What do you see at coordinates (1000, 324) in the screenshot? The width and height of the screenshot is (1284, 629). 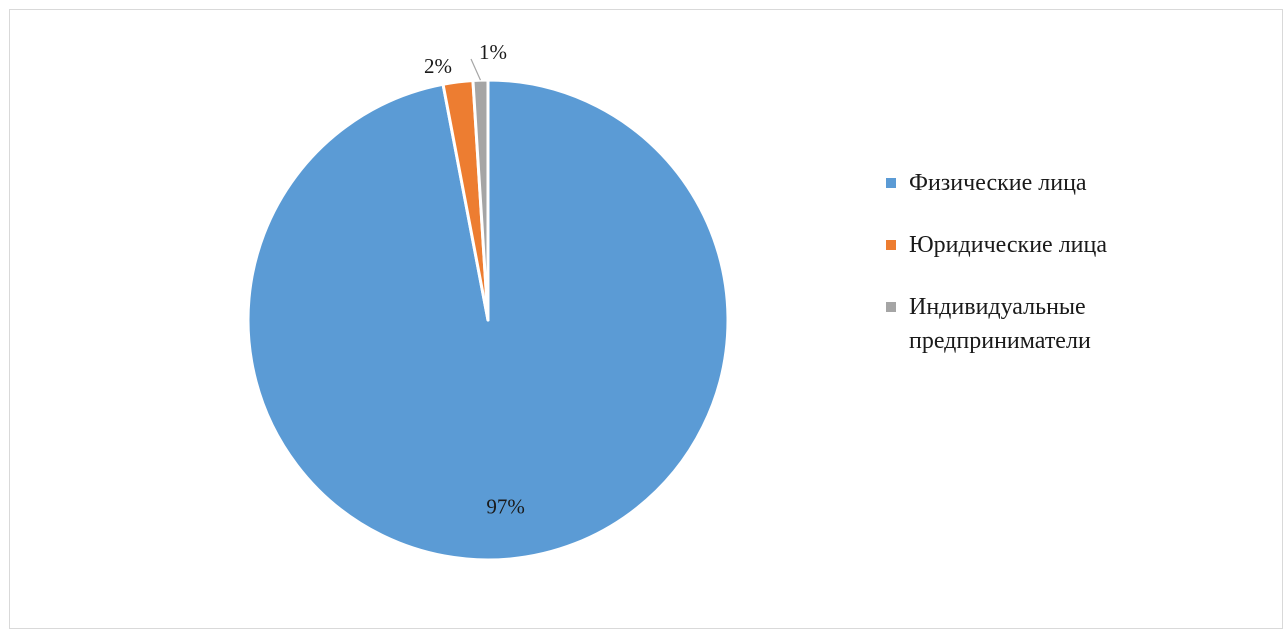 I see `legend-label: Индивидуальные предприниматели` at bounding box center [1000, 324].